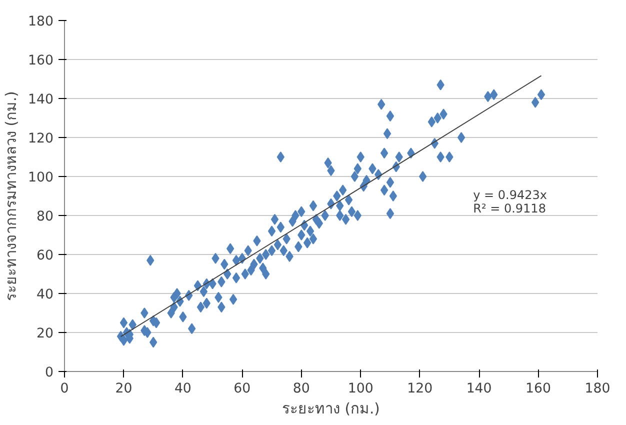 This screenshot has width=626, height=425. I want to click on y-tick-label: 60, so click(45, 256).